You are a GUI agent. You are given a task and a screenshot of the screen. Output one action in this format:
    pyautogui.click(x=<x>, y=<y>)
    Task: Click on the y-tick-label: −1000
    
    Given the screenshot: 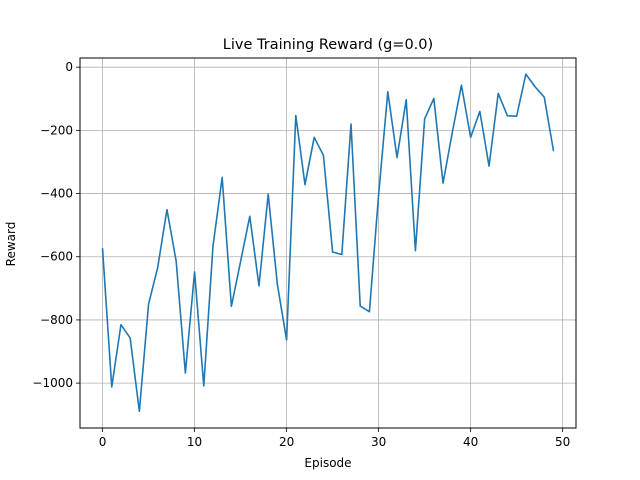 What is the action you would take?
    pyautogui.click(x=52, y=383)
    